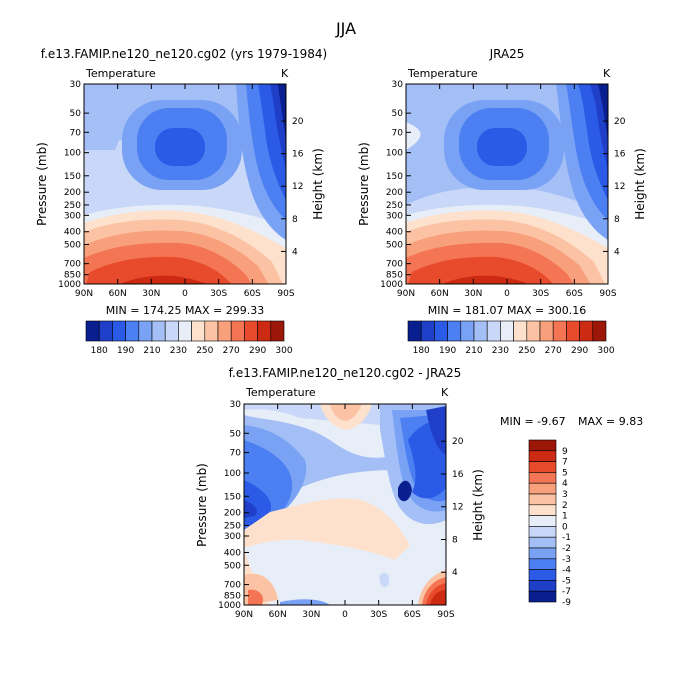  I want to click on colorbar-label: -9, so click(566, 603).